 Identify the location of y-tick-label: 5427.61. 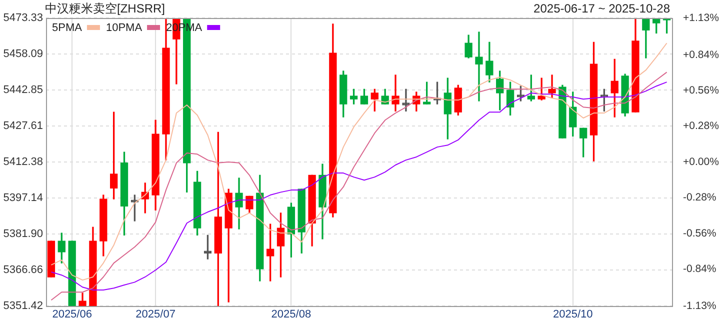
(23, 126).